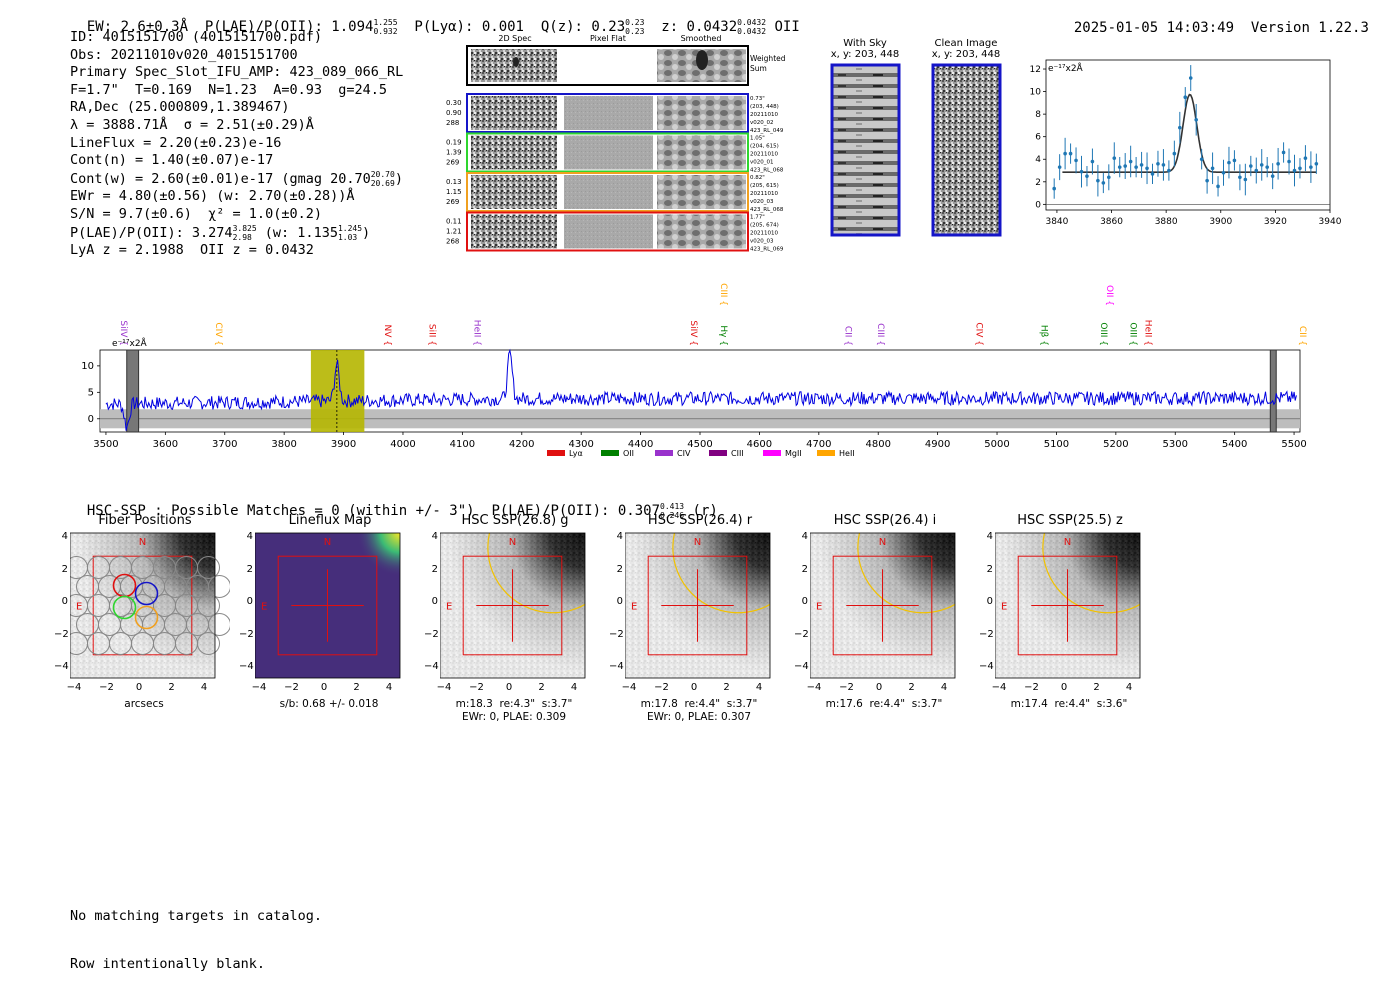  What do you see at coordinates (219, 624) in the screenshot?
I see `fiber-circle` at bounding box center [219, 624].